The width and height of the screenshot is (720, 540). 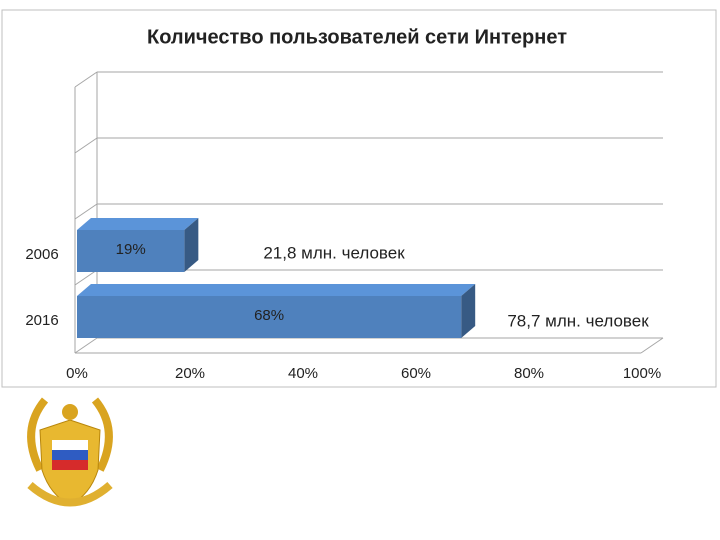 I want to click on emblem, so click(x=70, y=452).